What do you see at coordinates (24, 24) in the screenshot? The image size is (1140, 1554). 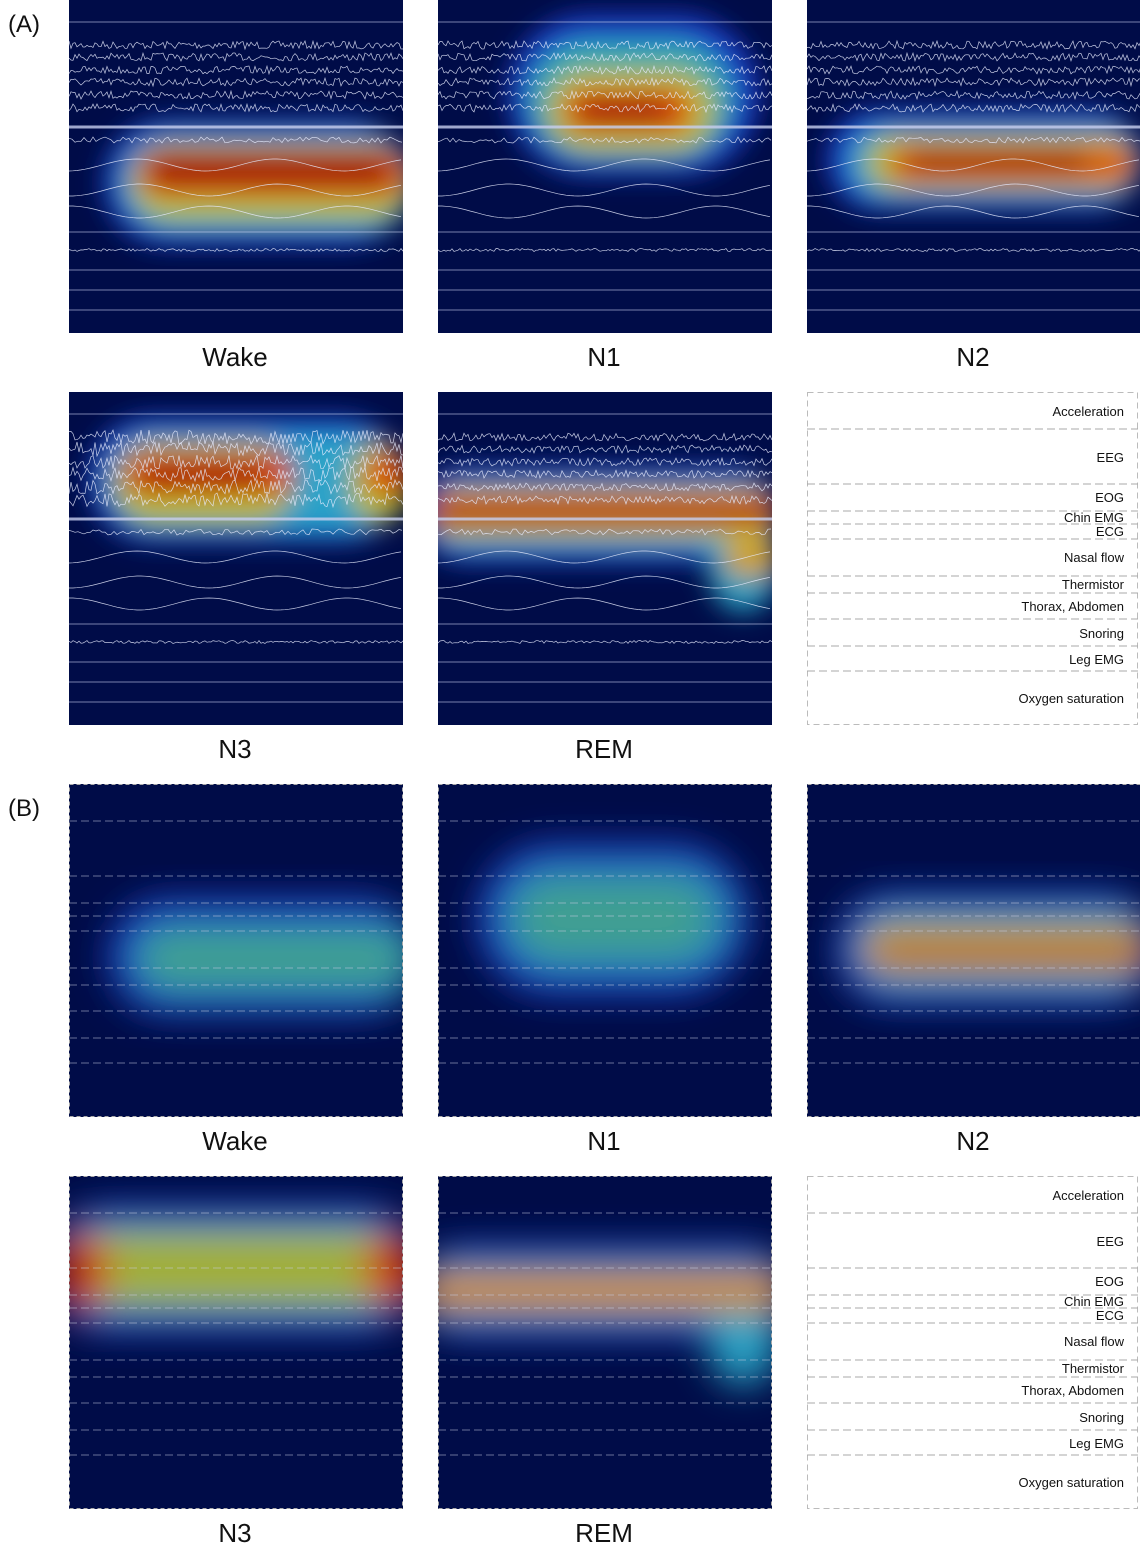 I see `section-label: (A)` at bounding box center [24, 24].